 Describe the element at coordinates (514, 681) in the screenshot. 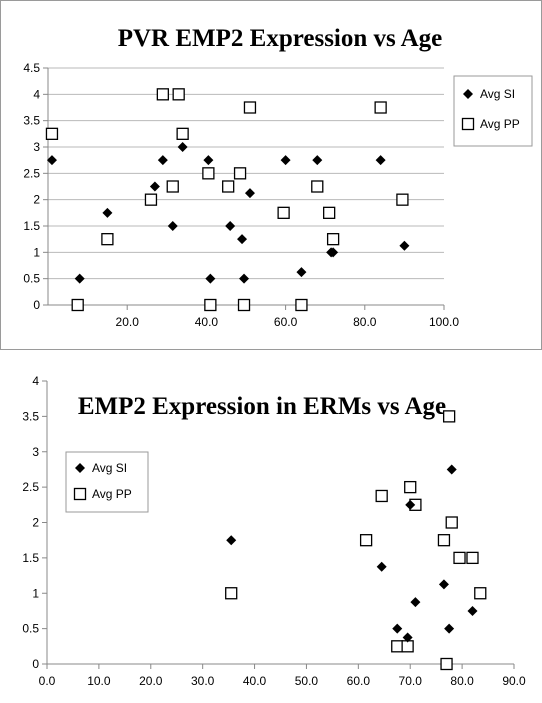

I see `x-tick-label: 90.0` at that location.